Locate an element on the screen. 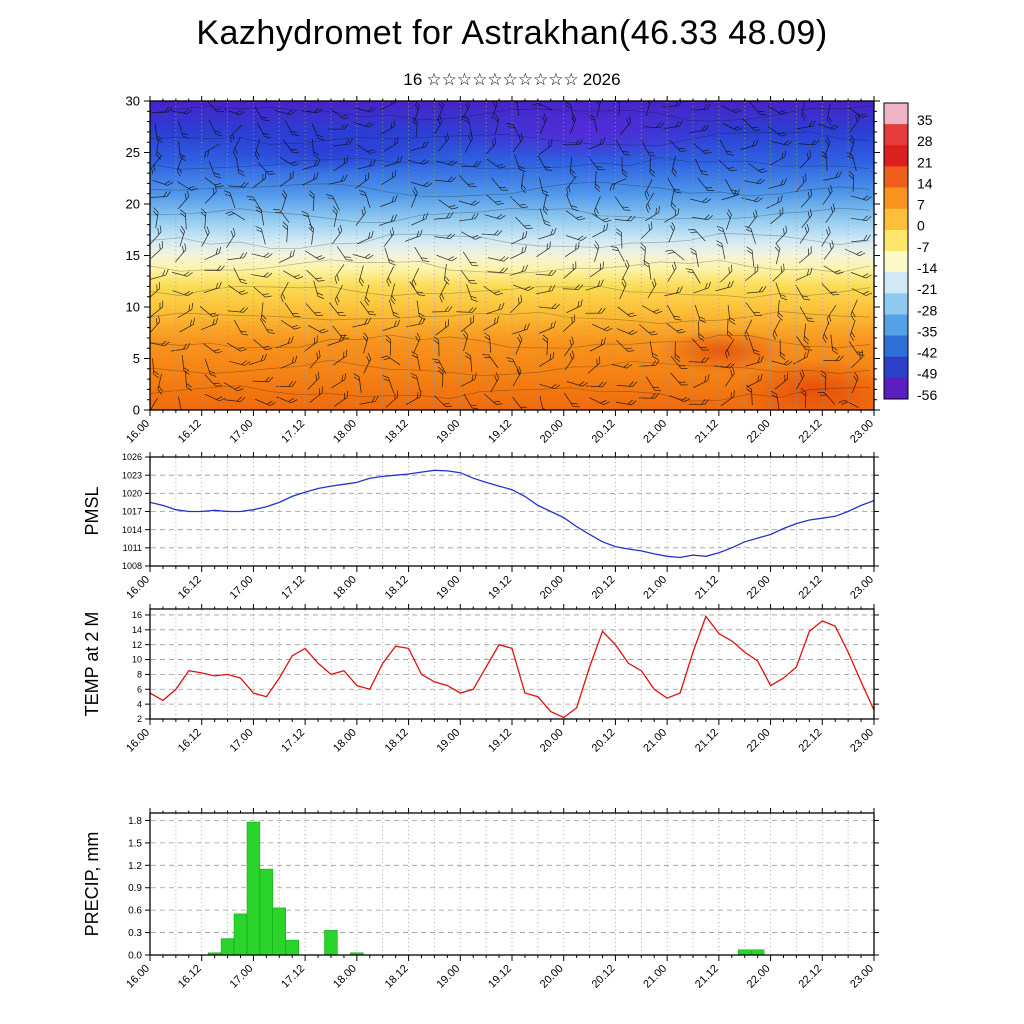 This screenshot has width=1024, height=1024. y-tick-label: 14 is located at coordinates (137, 630).